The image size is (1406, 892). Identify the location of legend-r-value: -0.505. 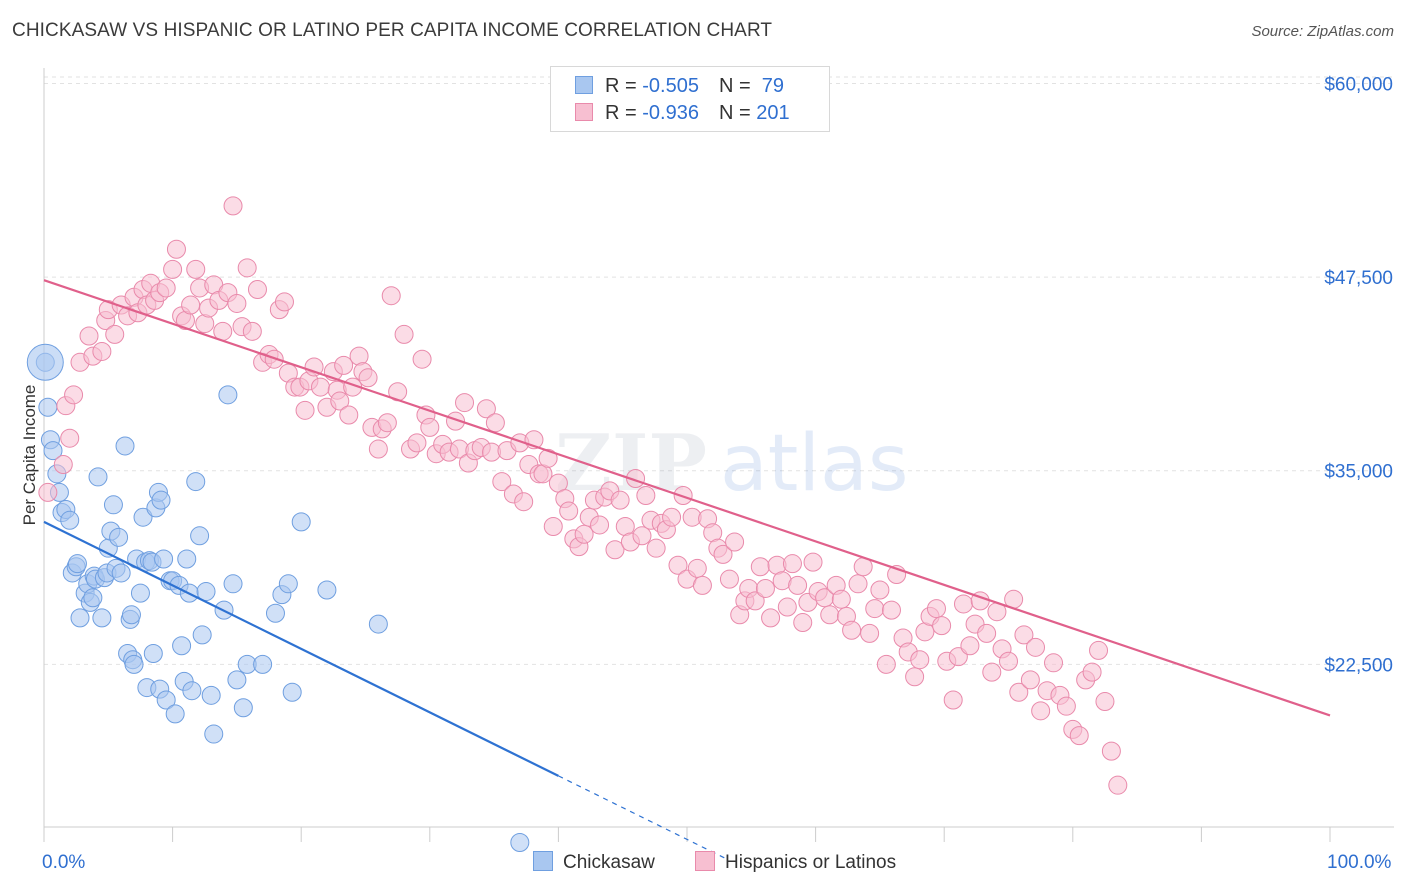
(670, 86).